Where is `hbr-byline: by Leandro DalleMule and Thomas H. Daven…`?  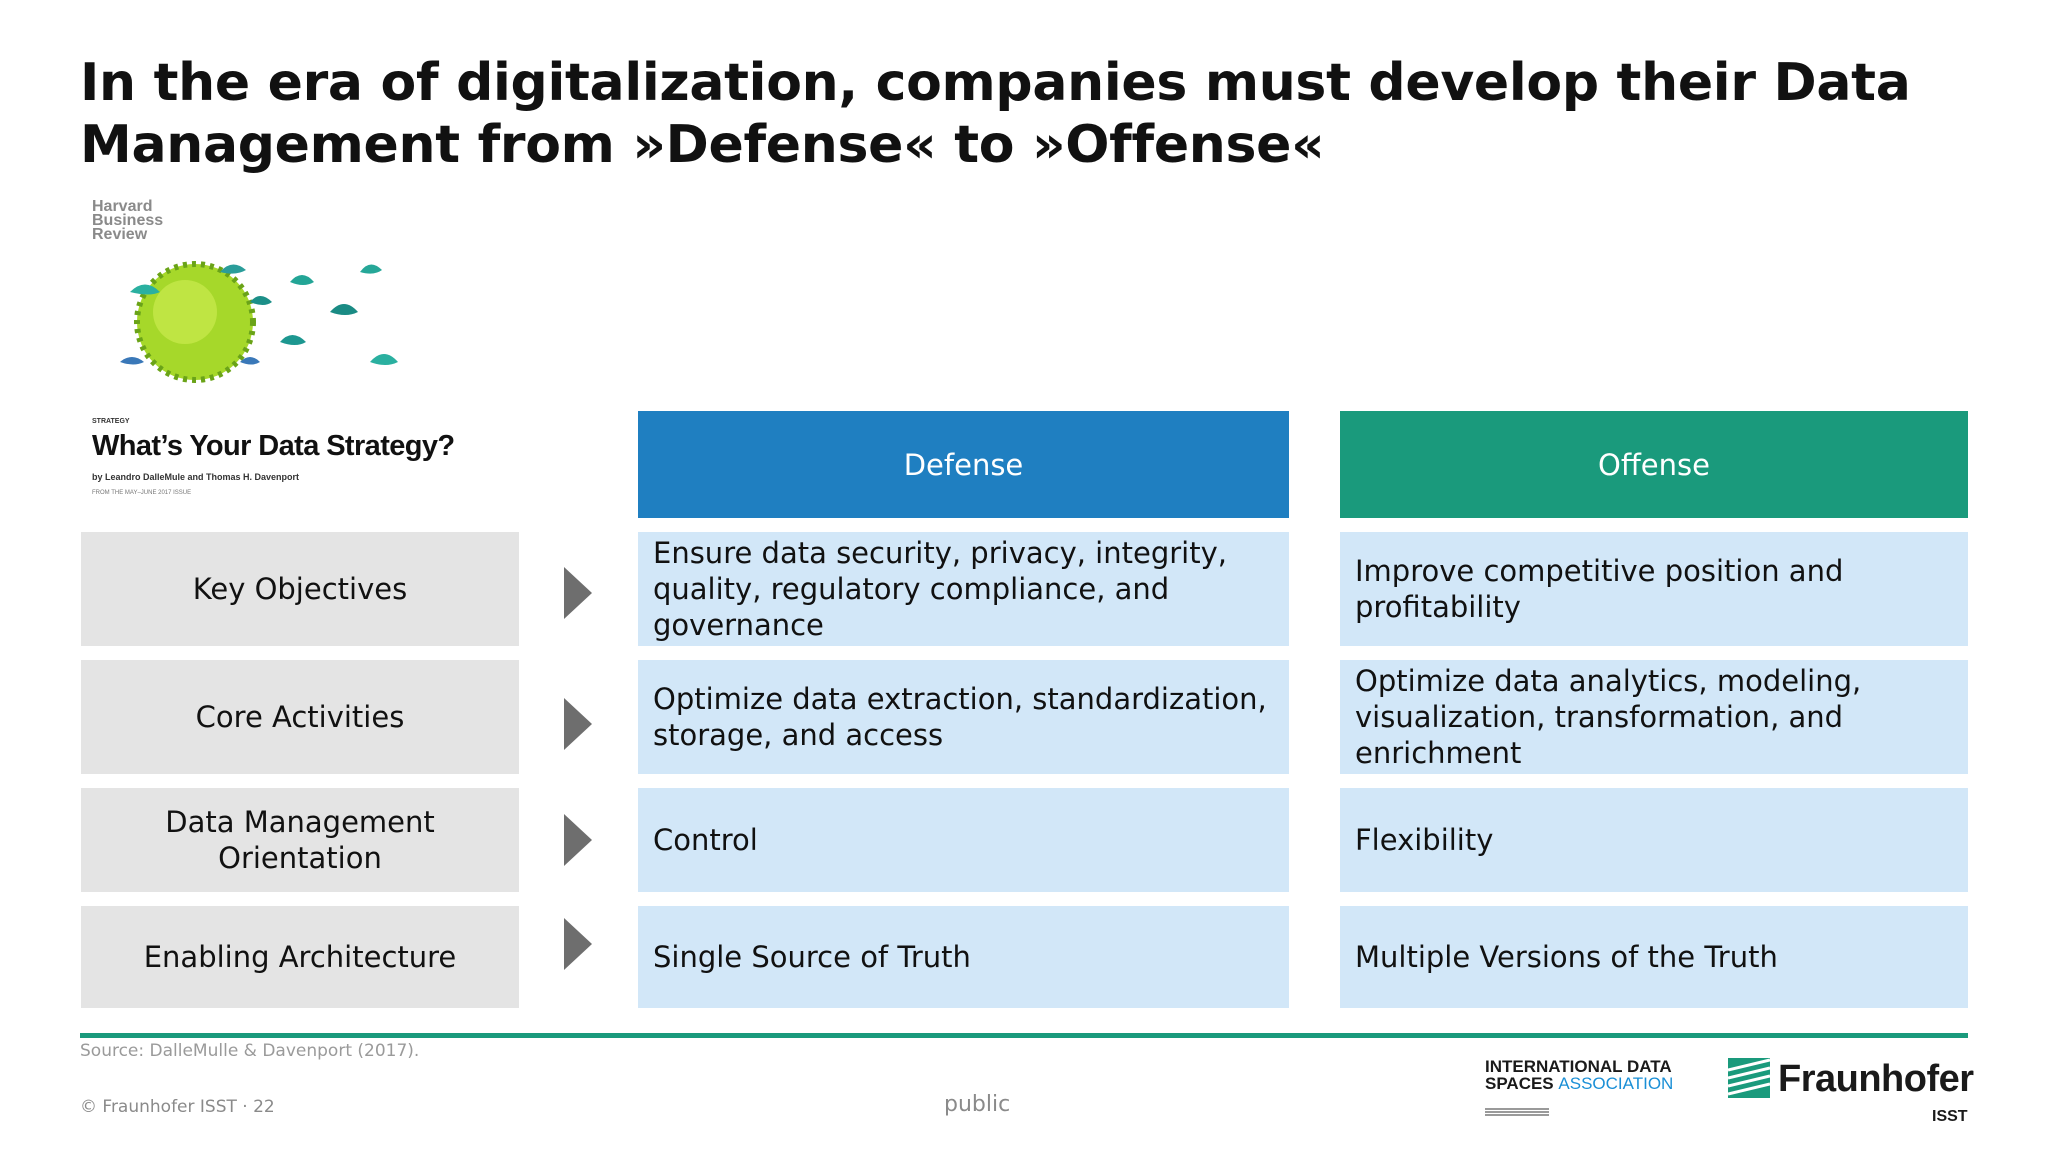 hbr-byline: by Leandro DalleMule and Thomas H. Daven… is located at coordinates (196, 477).